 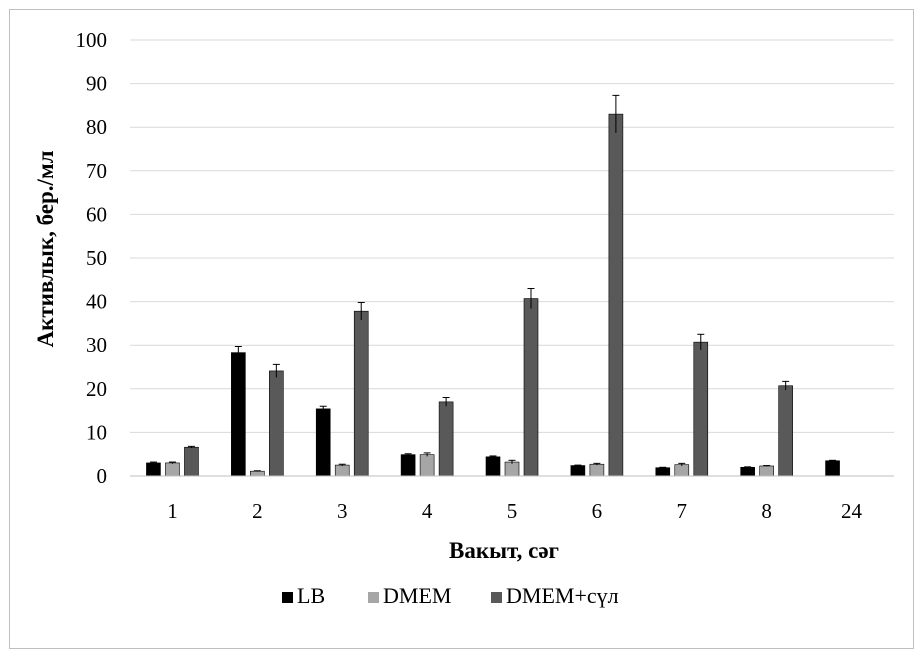 I want to click on y-tick-labels: 0 10 20 30 40 50 60 70 80 90 100, so click(x=92, y=258).